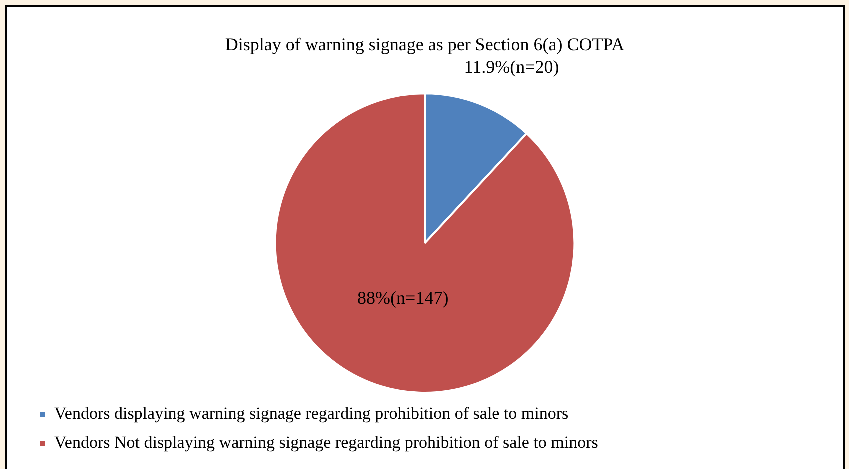 The image size is (849, 469). What do you see at coordinates (326, 442) in the screenshot?
I see `legend-label: Vendors Not displaying warning signage regarding prohibition of sale to minors` at bounding box center [326, 442].